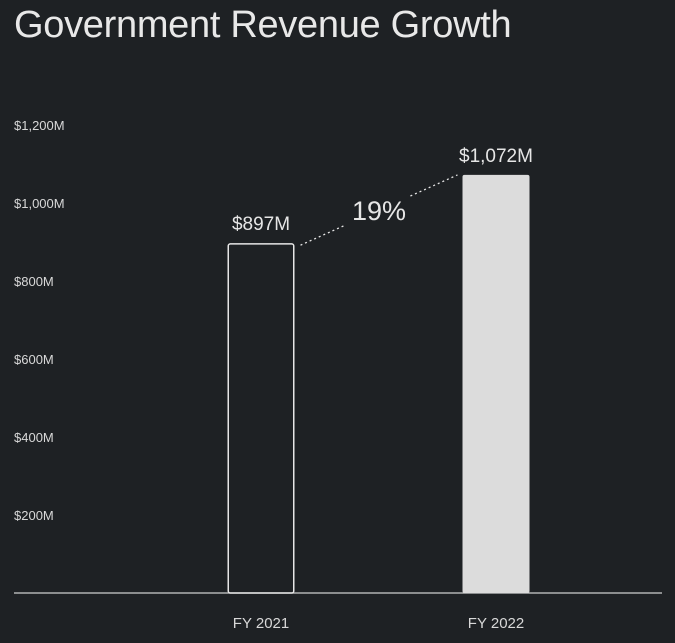  I want to click on bar-value-label: $897M, so click(261, 224).